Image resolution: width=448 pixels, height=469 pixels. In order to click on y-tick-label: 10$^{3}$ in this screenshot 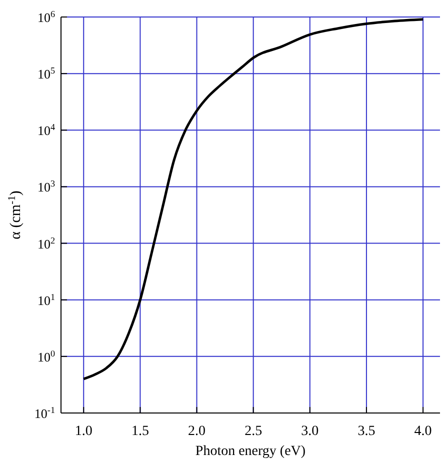, I will do `click(46, 186)`.